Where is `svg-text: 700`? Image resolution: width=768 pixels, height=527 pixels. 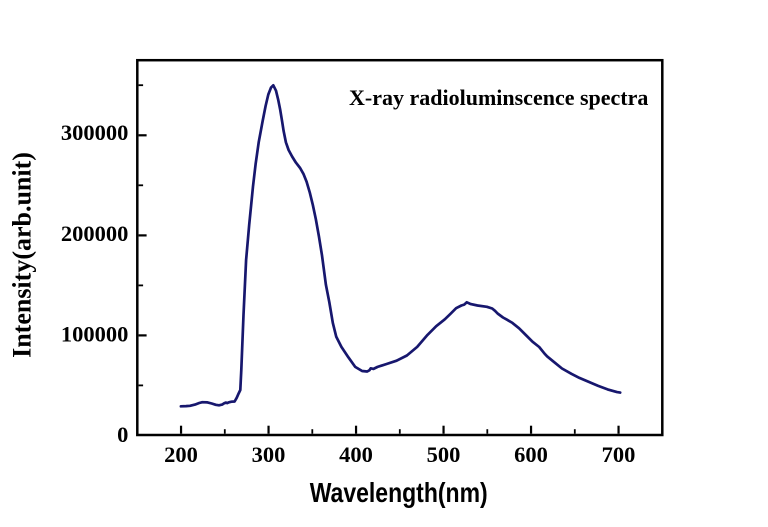
svg-text: 700 is located at coordinates (619, 454).